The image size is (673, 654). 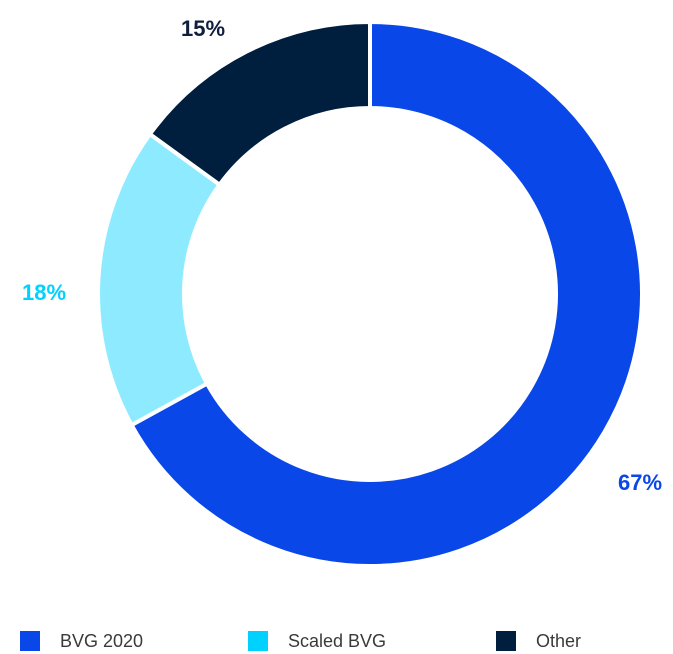 I want to click on slice-label-scaled-bvg: 18%, so click(x=44, y=292).